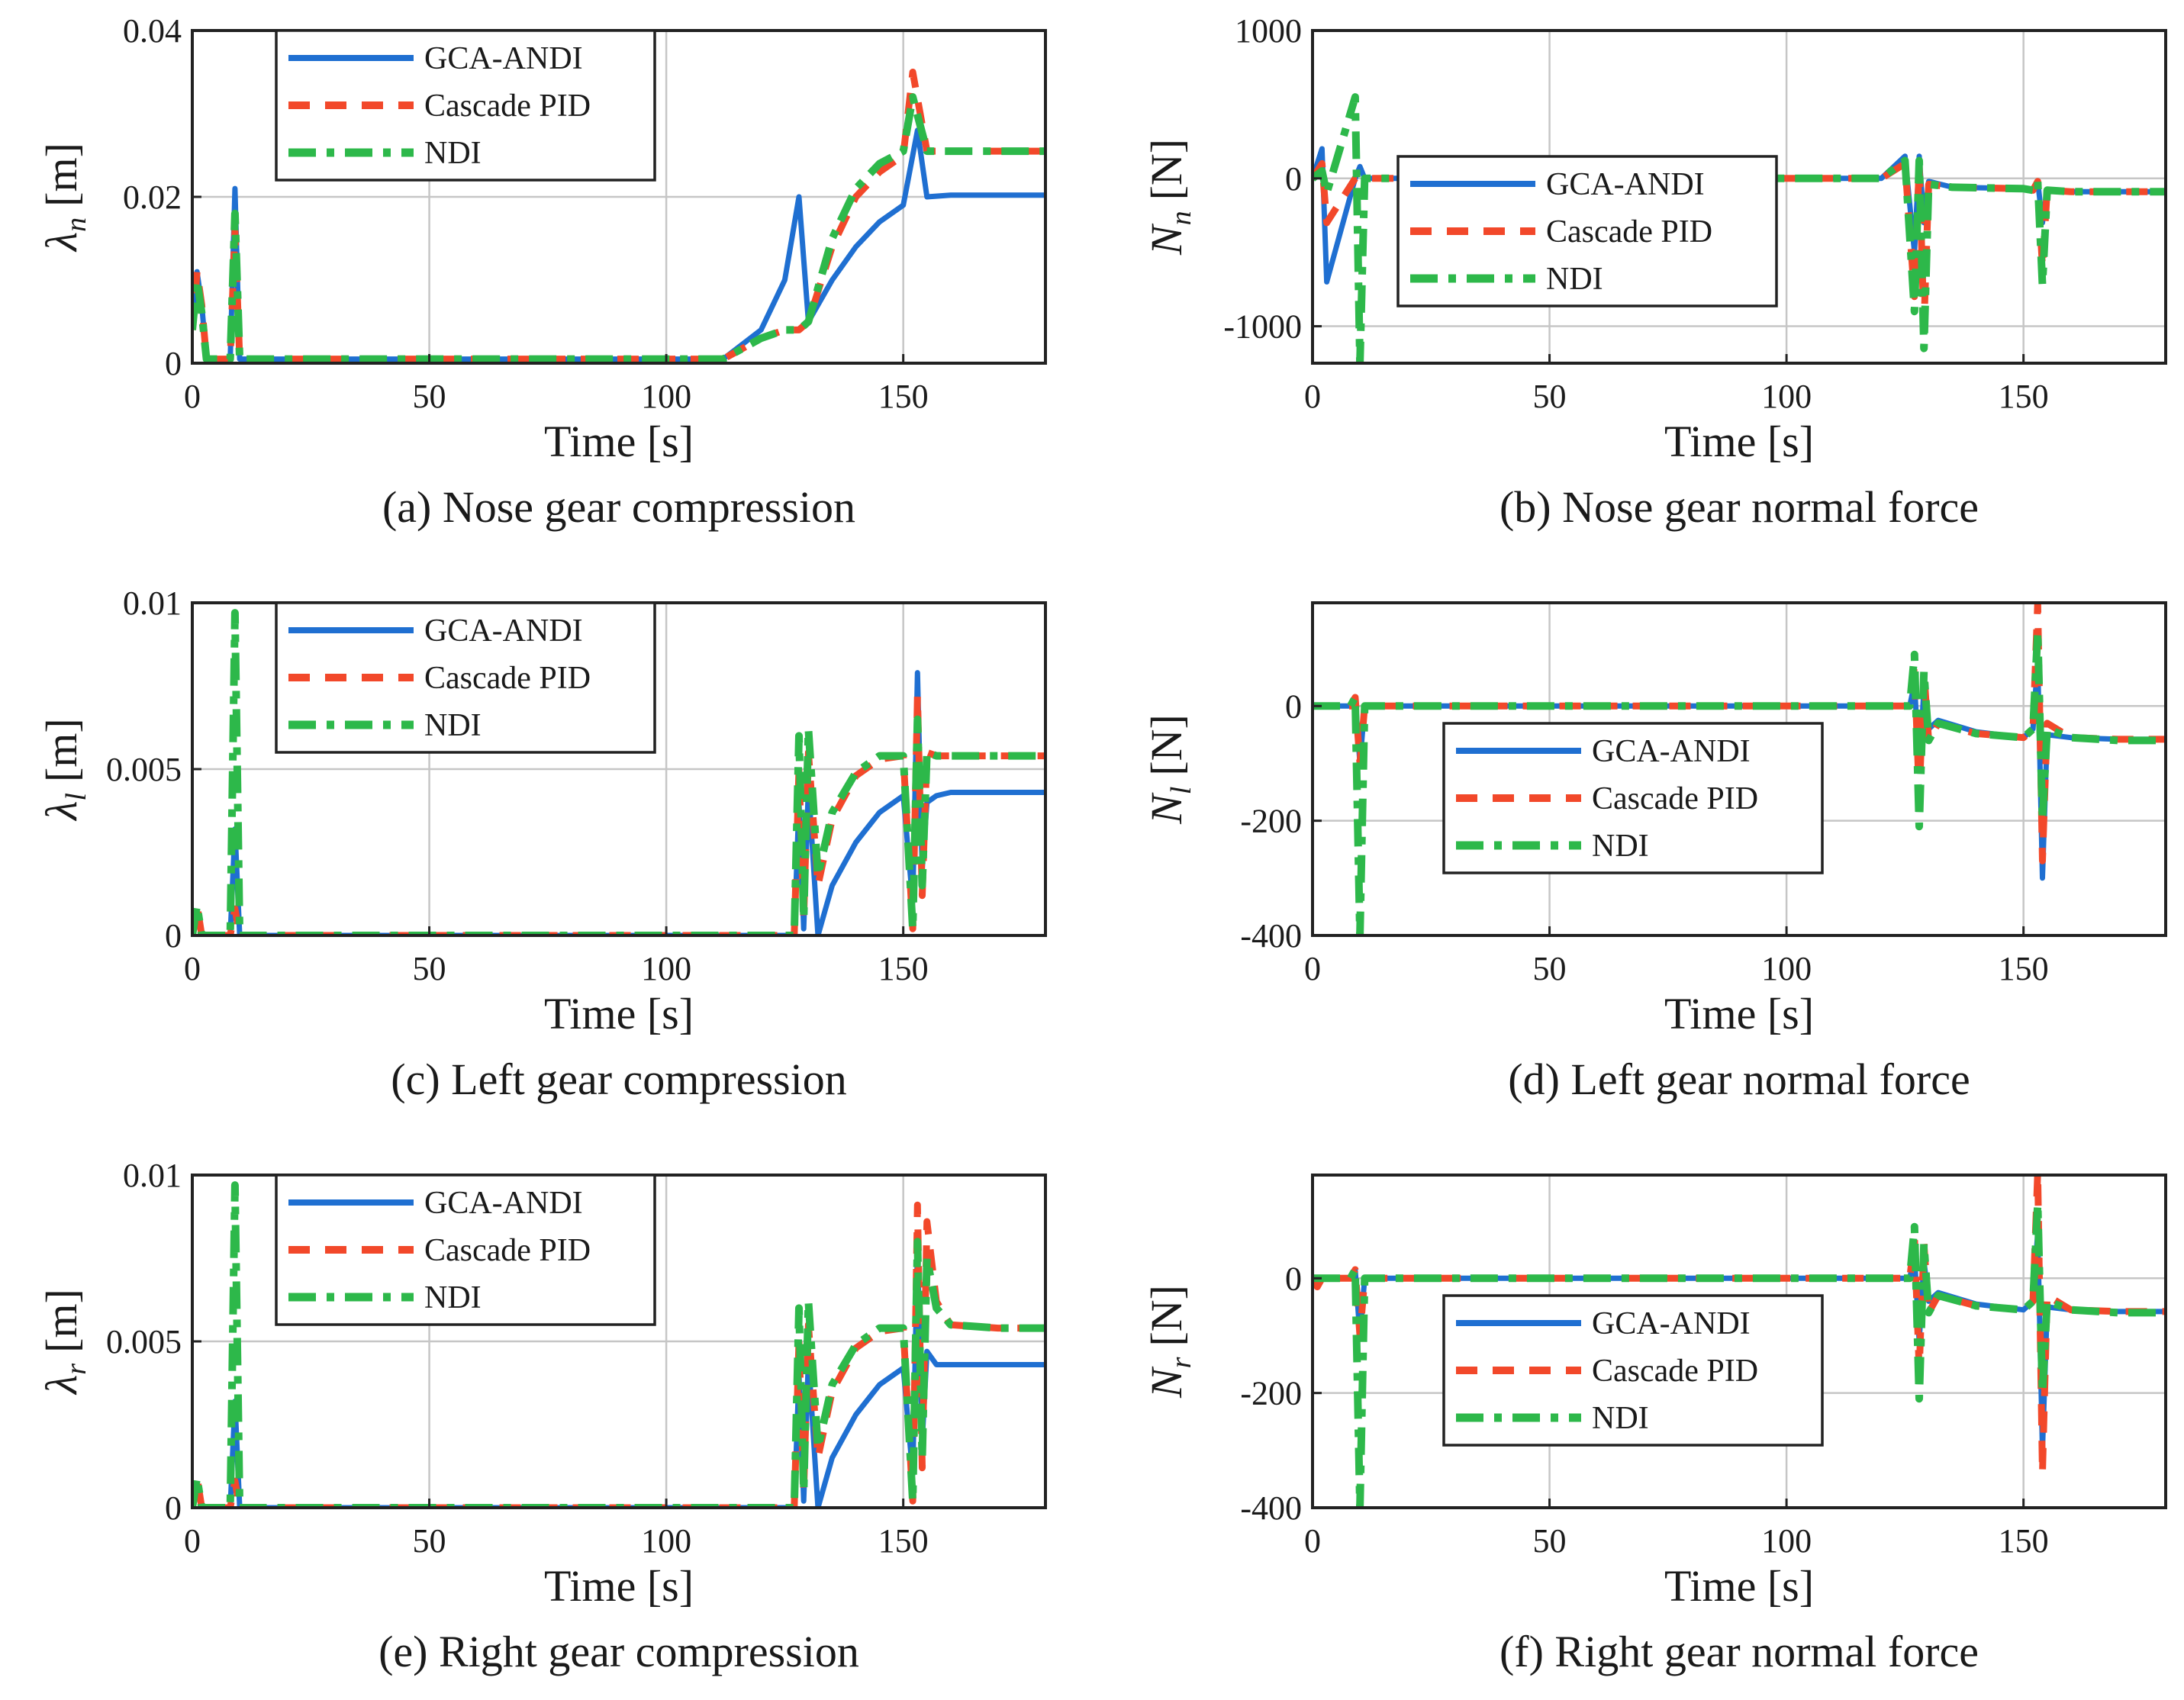  I want to click on legend-box, so click(1633, 798).